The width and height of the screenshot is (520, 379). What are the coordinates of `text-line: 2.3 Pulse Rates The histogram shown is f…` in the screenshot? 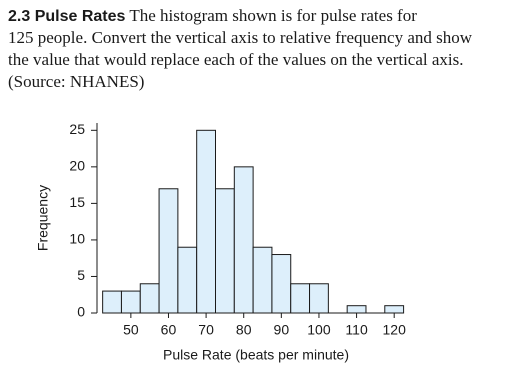 It's located at (212, 16).